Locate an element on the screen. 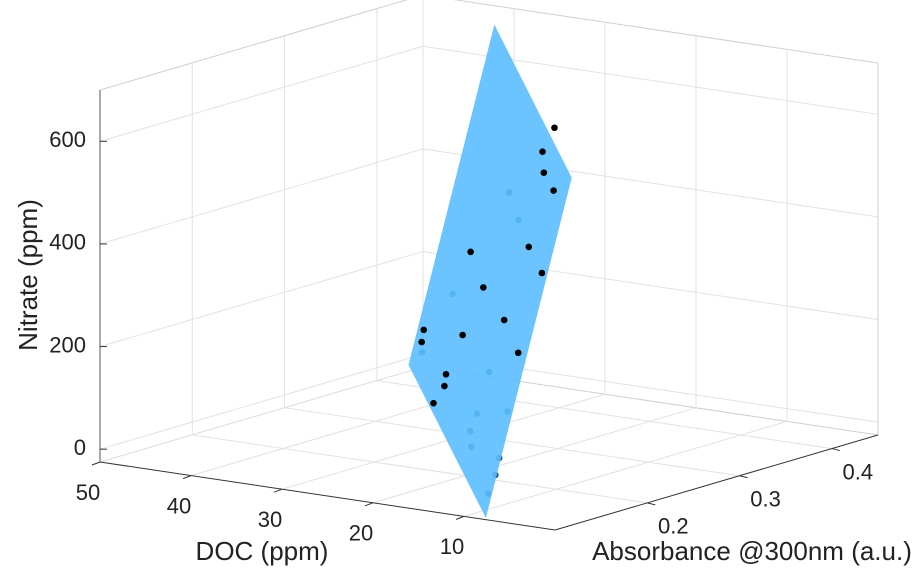 Image resolution: width=921 pixels, height=575 pixels. x-tick-label: 20 is located at coordinates (361, 533).